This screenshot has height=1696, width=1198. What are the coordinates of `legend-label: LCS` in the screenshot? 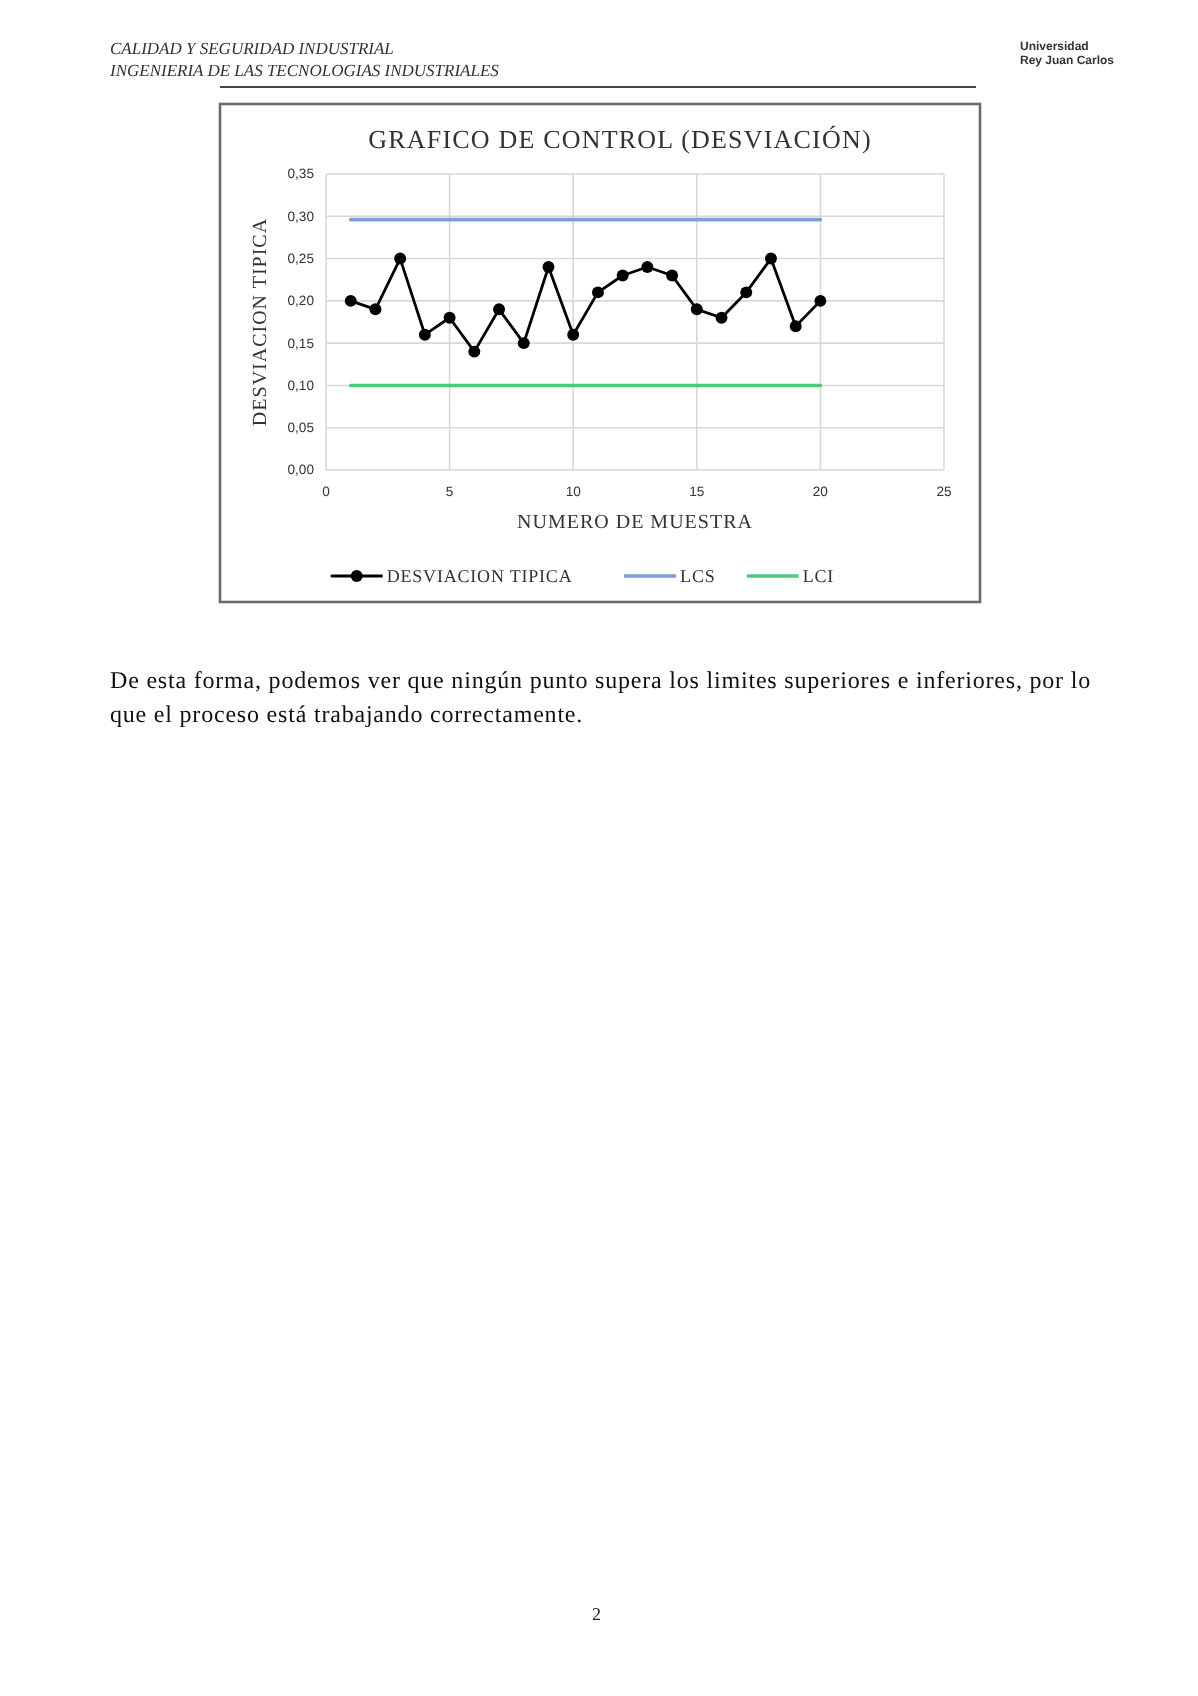 It's located at (698, 576).